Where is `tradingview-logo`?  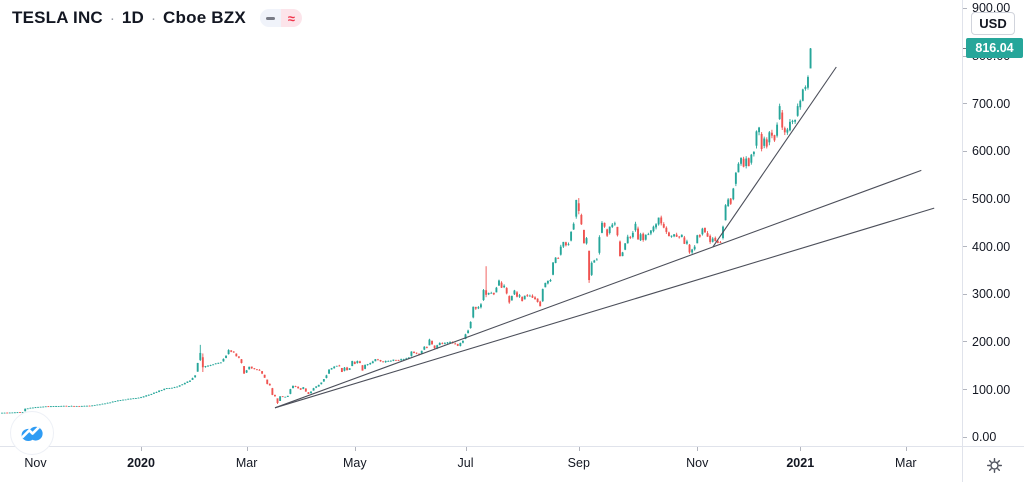 tradingview-logo is located at coordinates (32, 433).